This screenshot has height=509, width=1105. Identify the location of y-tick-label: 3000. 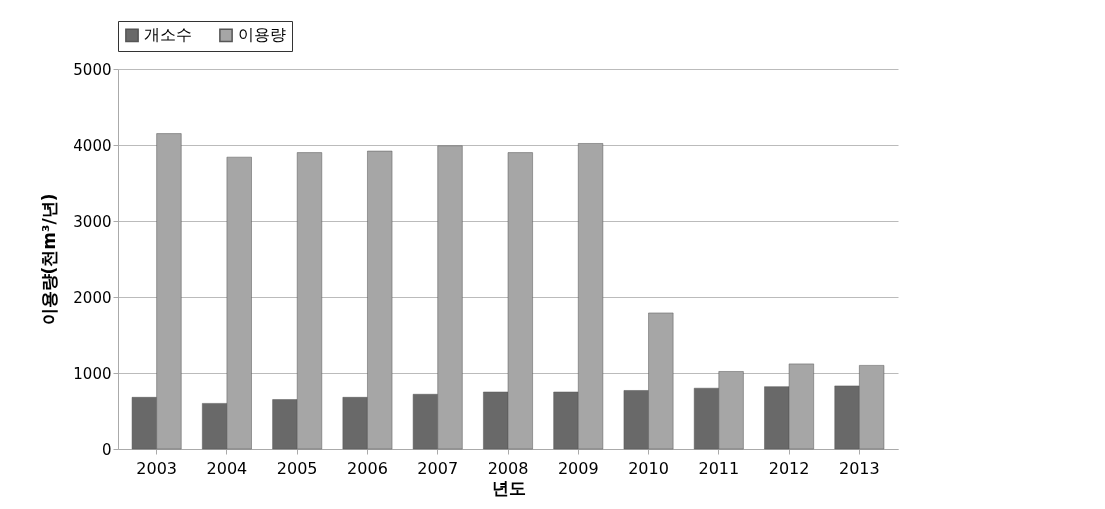
(92, 221).